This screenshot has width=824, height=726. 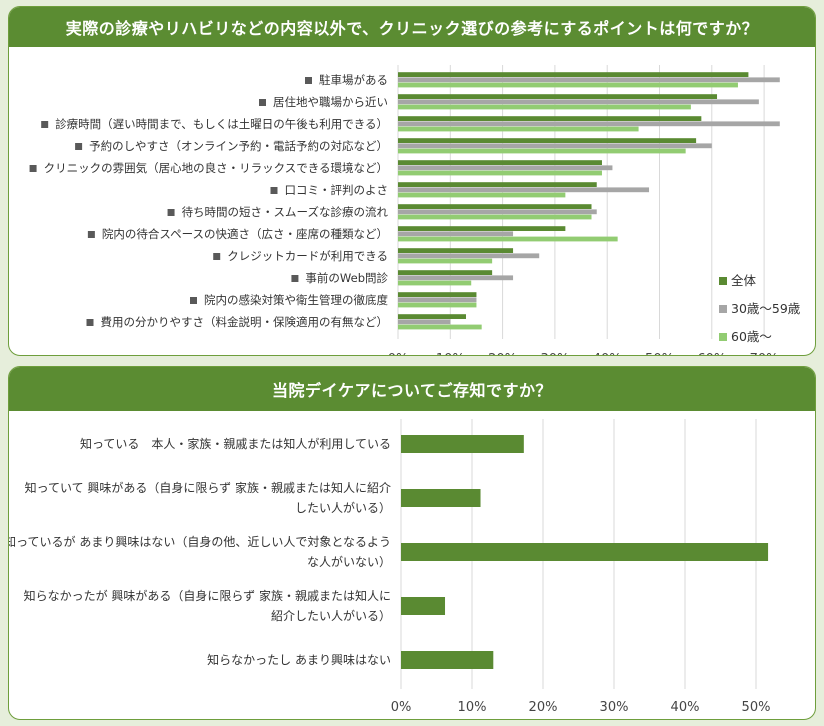 What do you see at coordinates (346, 278) in the screenshot?
I see `category-label: 事前のWeb問診` at bounding box center [346, 278].